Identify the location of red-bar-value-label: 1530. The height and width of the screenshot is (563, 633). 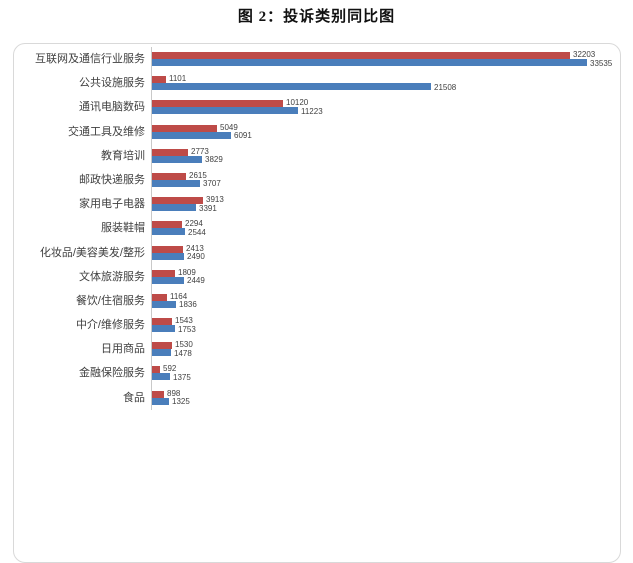
(184, 345).